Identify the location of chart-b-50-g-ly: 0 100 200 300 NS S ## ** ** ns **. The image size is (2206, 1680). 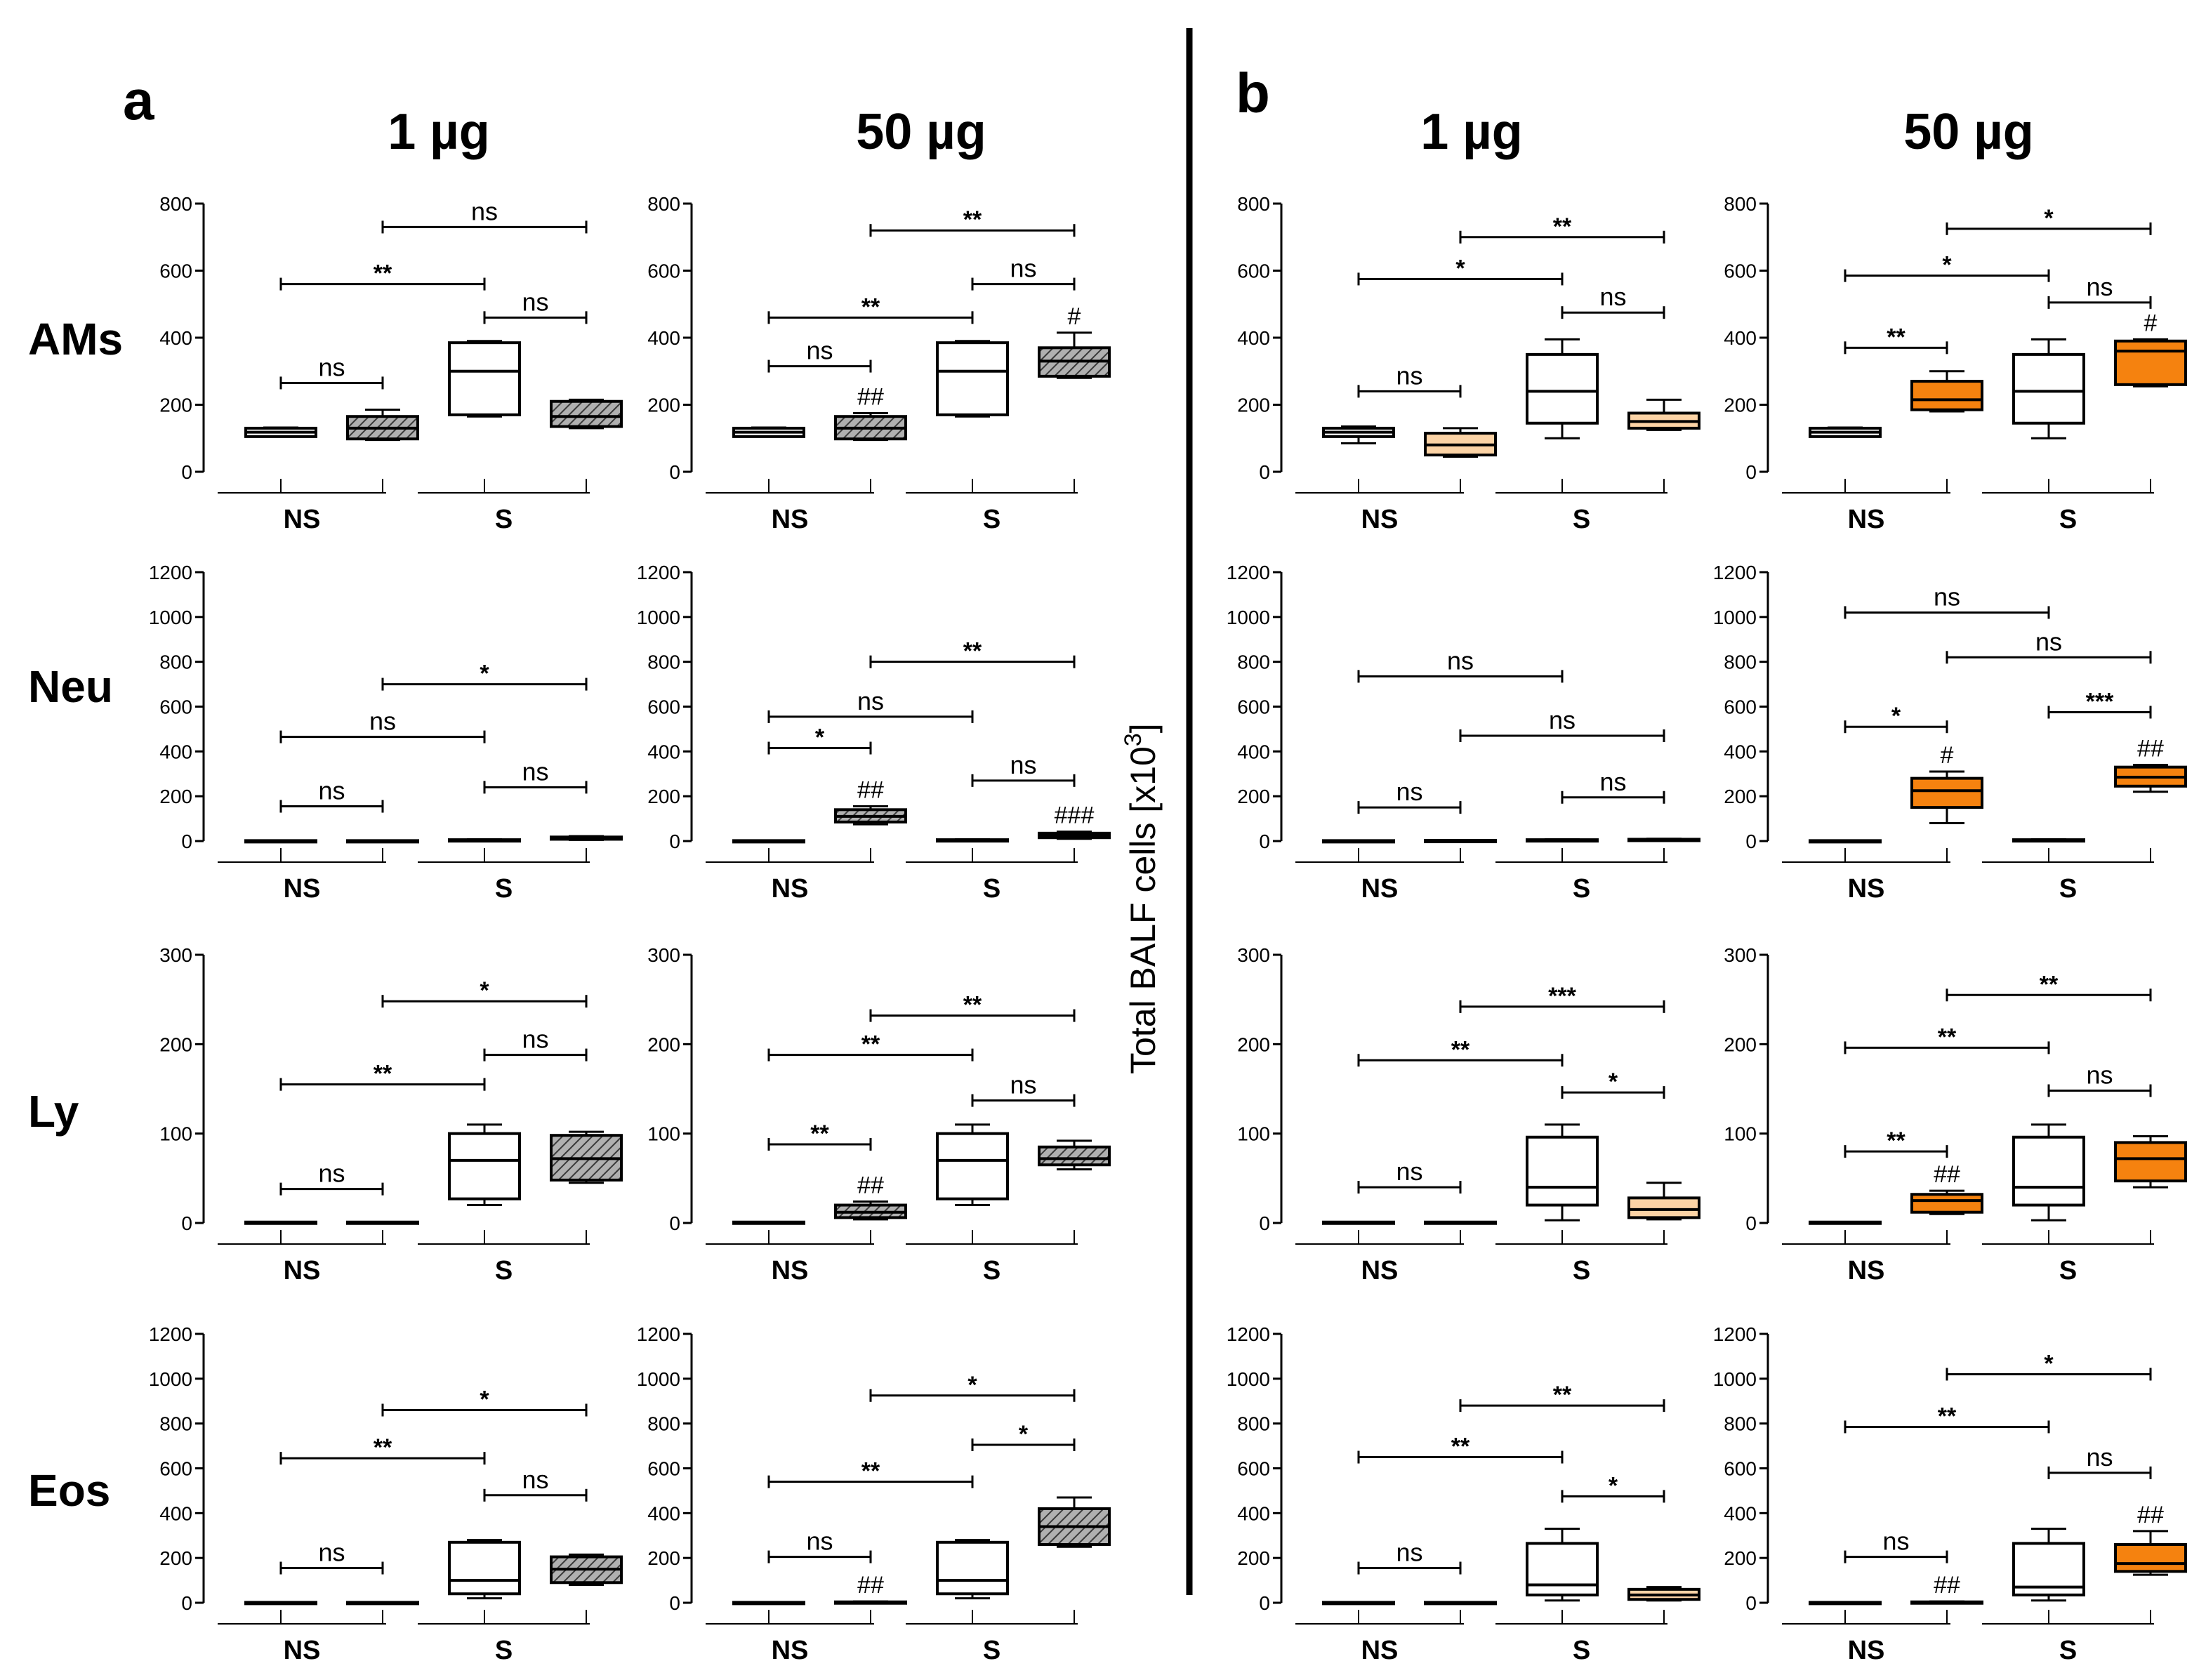
(1955, 1114).